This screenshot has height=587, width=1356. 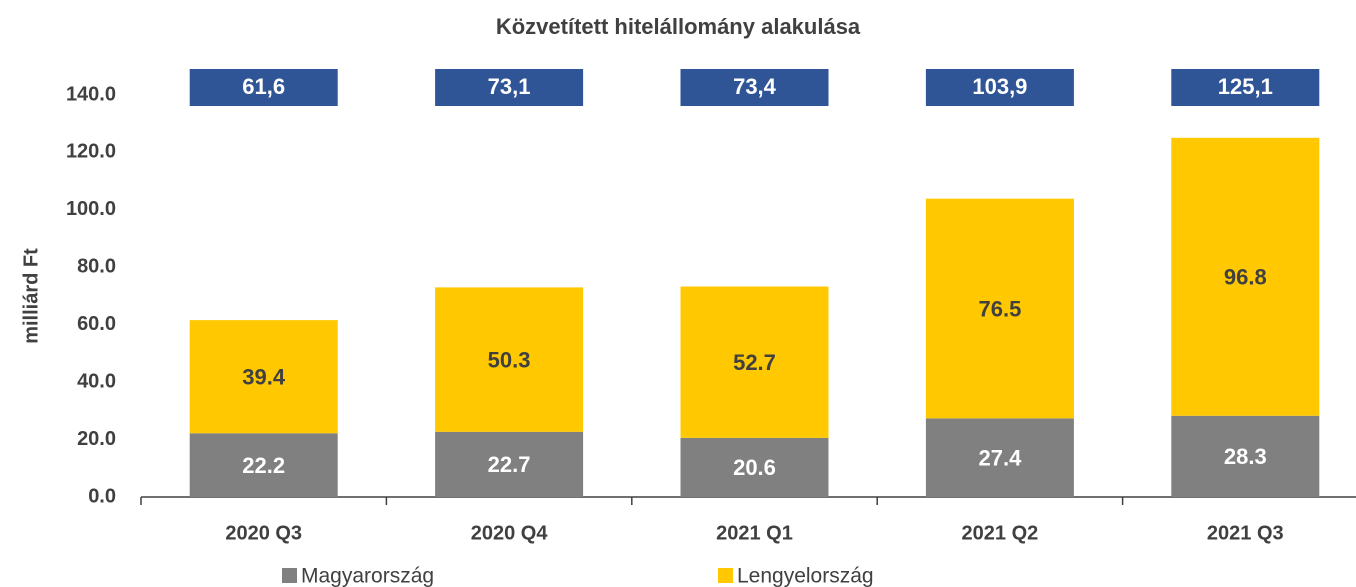 I want to click on total-label: 73,4, so click(x=755, y=86).